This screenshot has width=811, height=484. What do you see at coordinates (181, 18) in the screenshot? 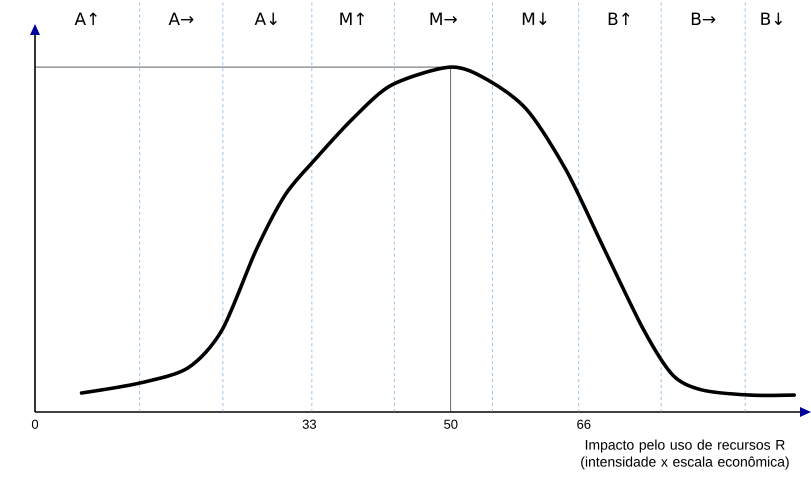
I see `text: A→` at bounding box center [181, 18].